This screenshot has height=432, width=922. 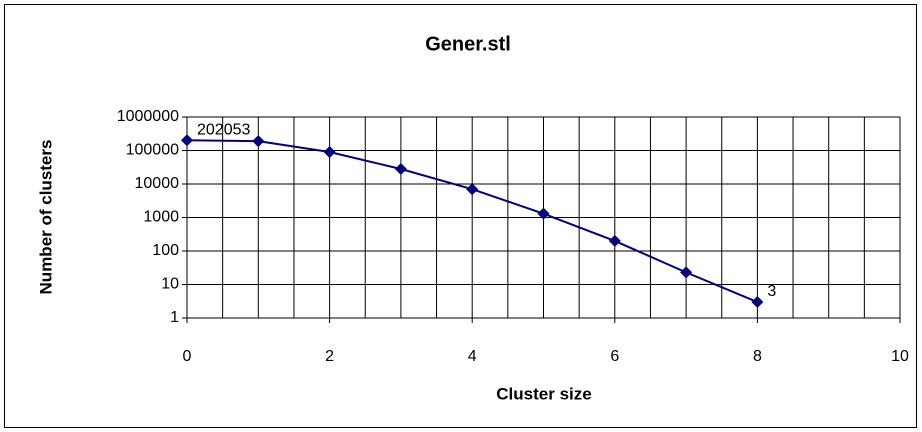 I want to click on x-tick-label: 0, so click(x=187, y=356).